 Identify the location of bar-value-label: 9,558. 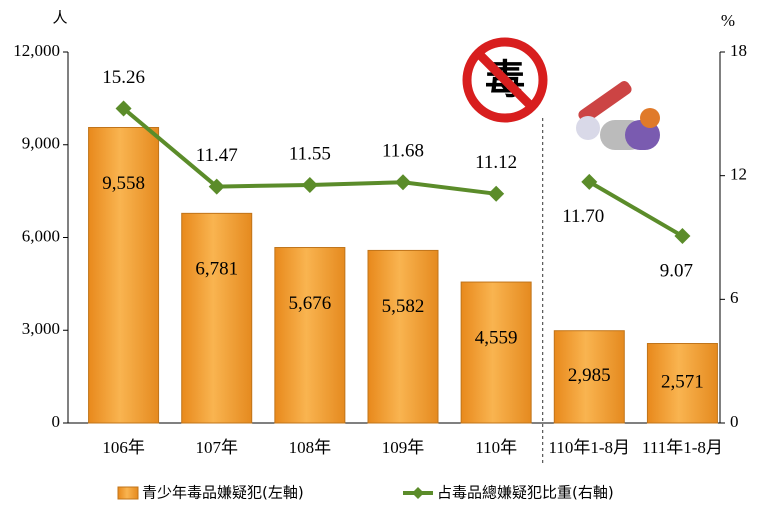
(123, 183).